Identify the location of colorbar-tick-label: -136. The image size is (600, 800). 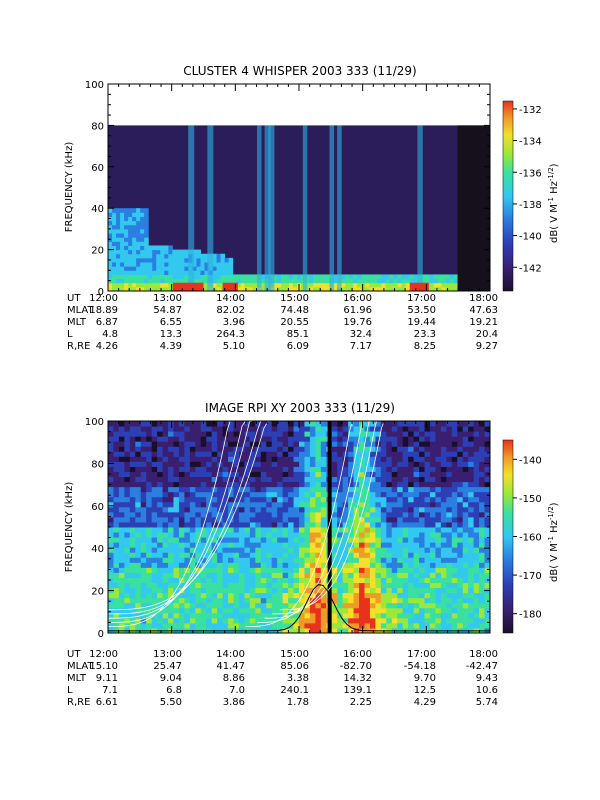
(530, 173).